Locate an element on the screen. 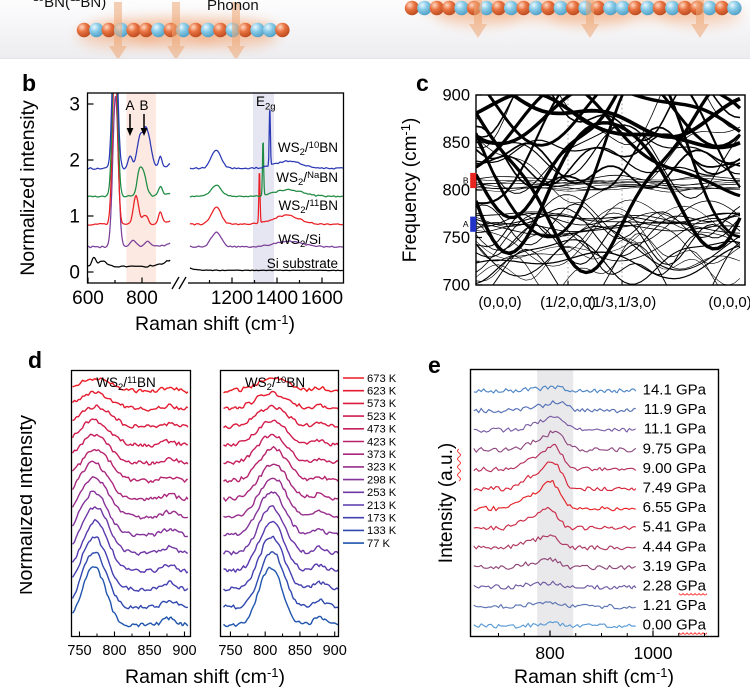  svg-text: Intensity (a.u.) is located at coordinates (446, 503).